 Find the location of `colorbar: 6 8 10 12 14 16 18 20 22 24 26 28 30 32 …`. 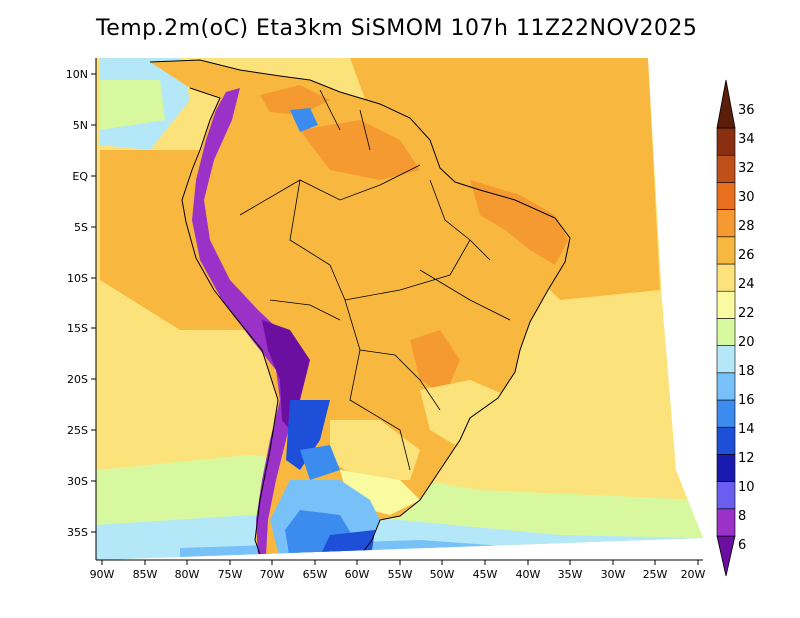

colorbar: 6 8 10 12 14 16 18 20 22 24 26 28 30 32 … is located at coordinates (735, 328).